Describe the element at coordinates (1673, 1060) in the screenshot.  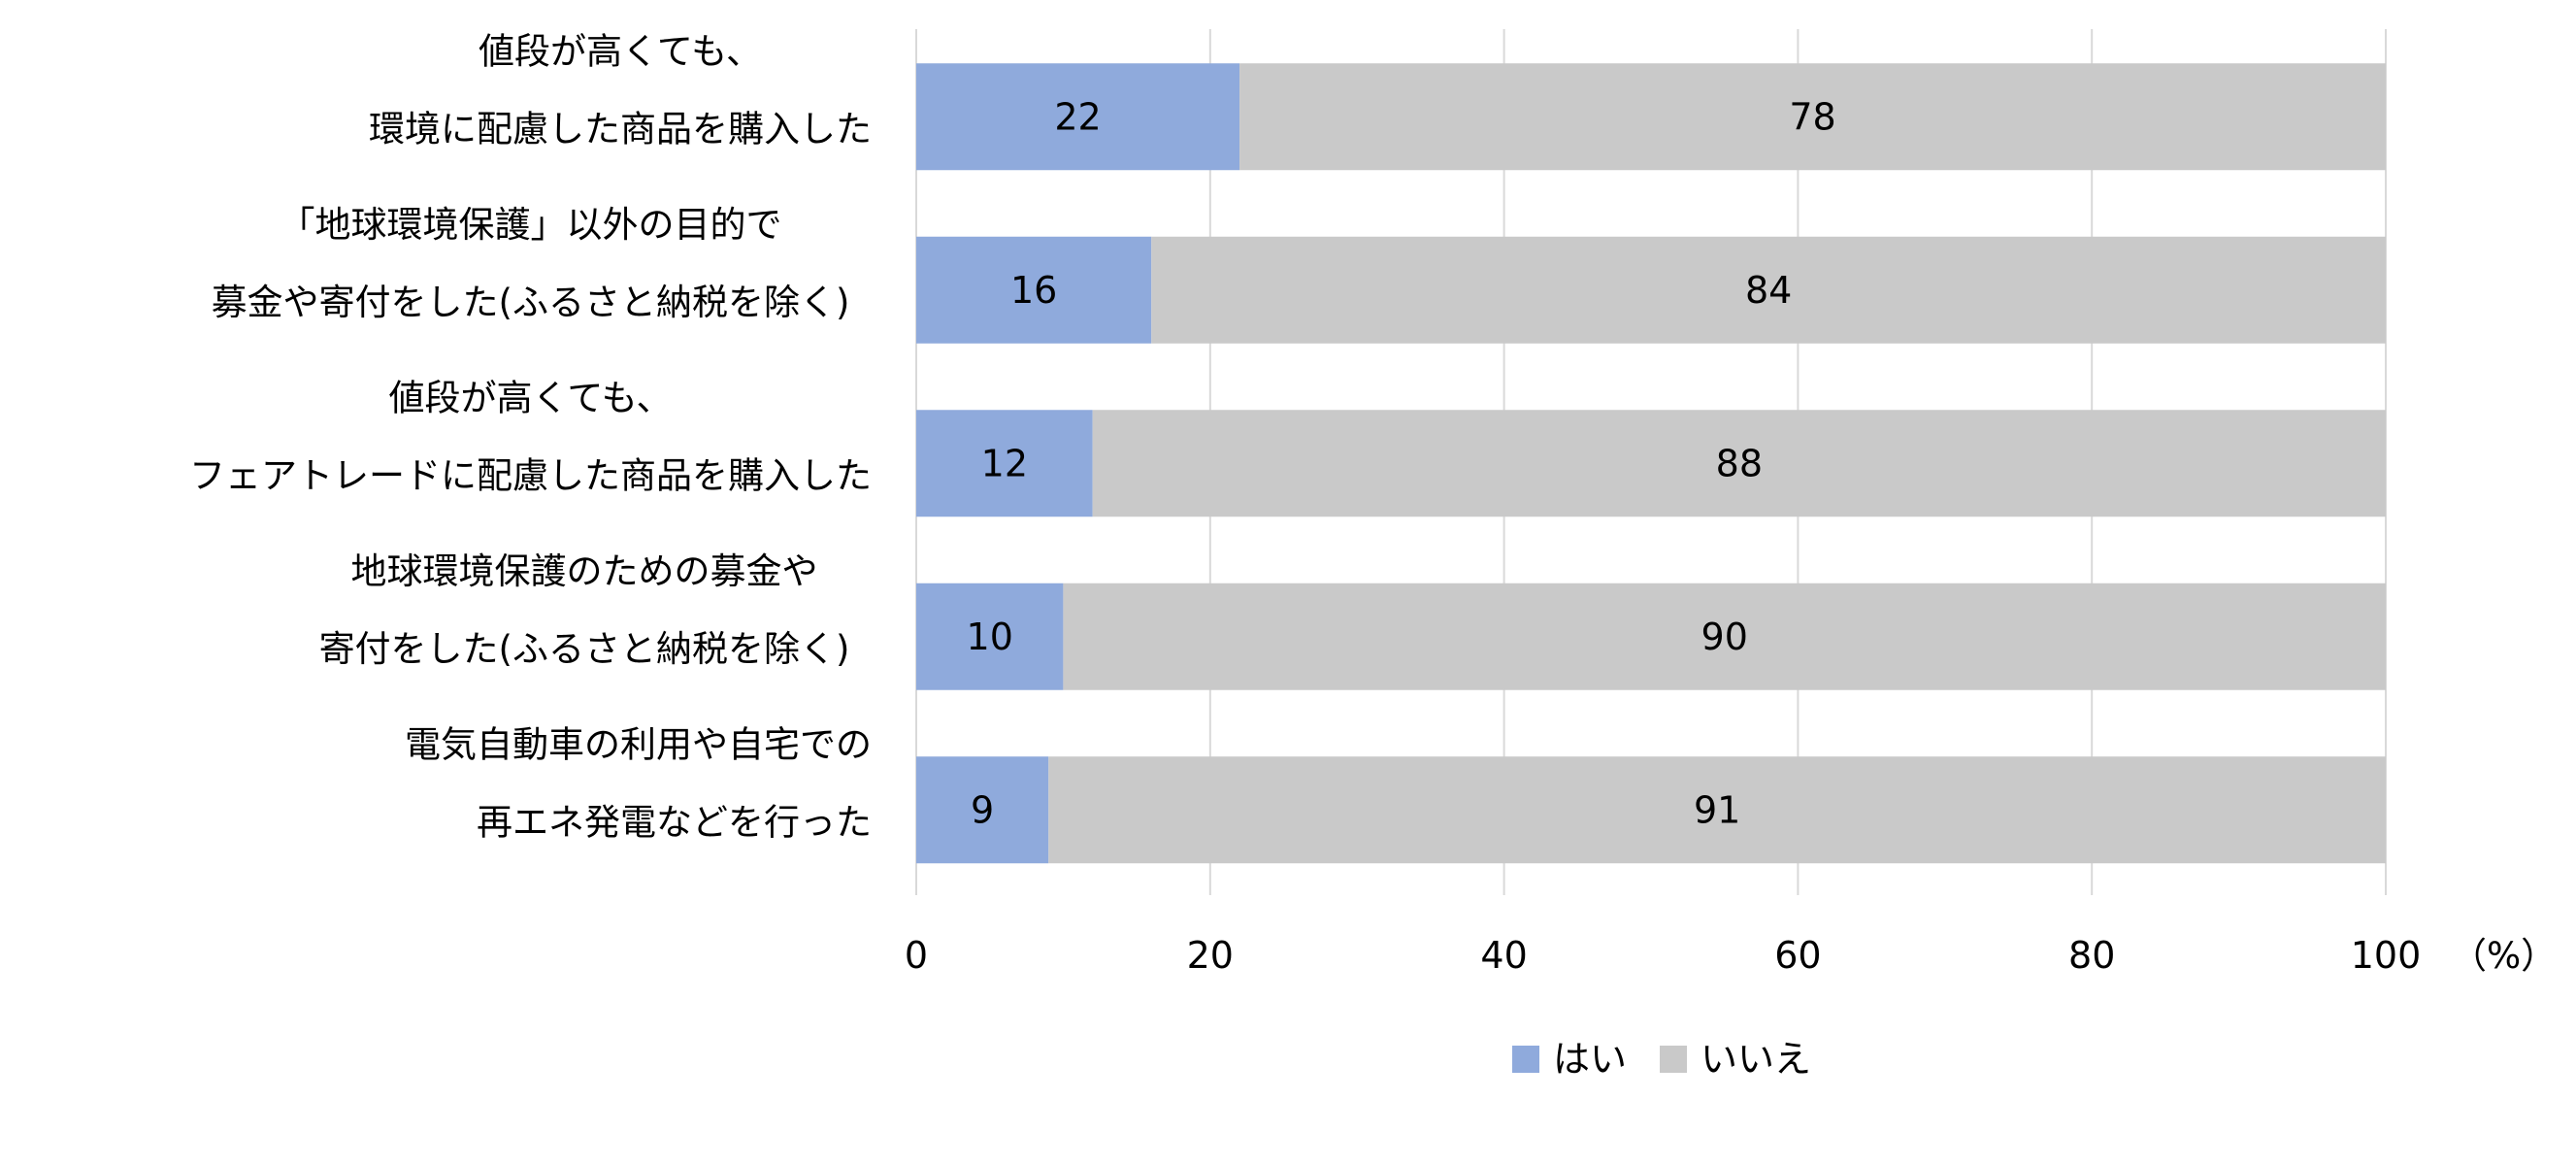
I see `legend-swatch-no` at that location.